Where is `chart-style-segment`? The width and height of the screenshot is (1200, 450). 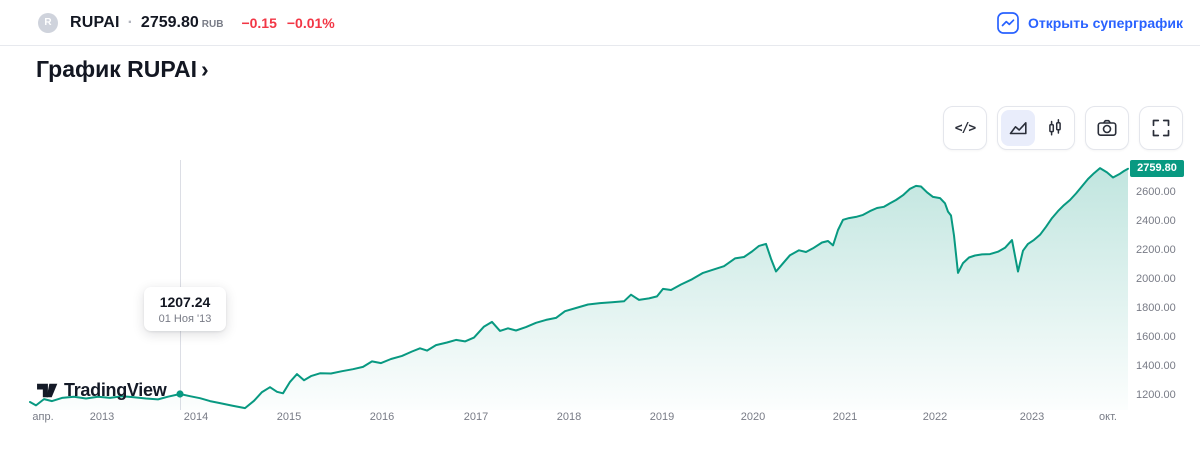 chart-style-segment is located at coordinates (1036, 128).